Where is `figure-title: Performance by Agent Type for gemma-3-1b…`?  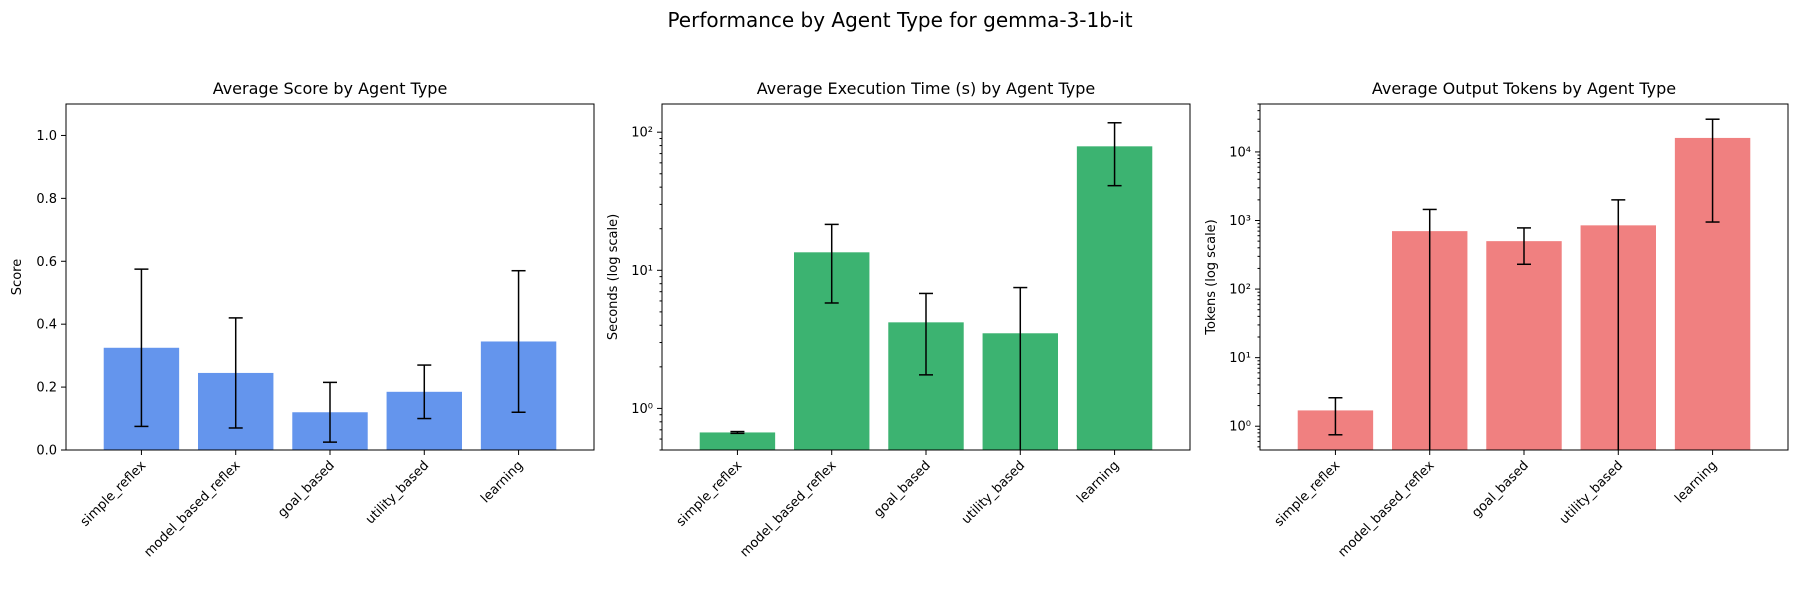 figure-title: Performance by Agent Type for gemma-3-1b… is located at coordinates (899, 20).